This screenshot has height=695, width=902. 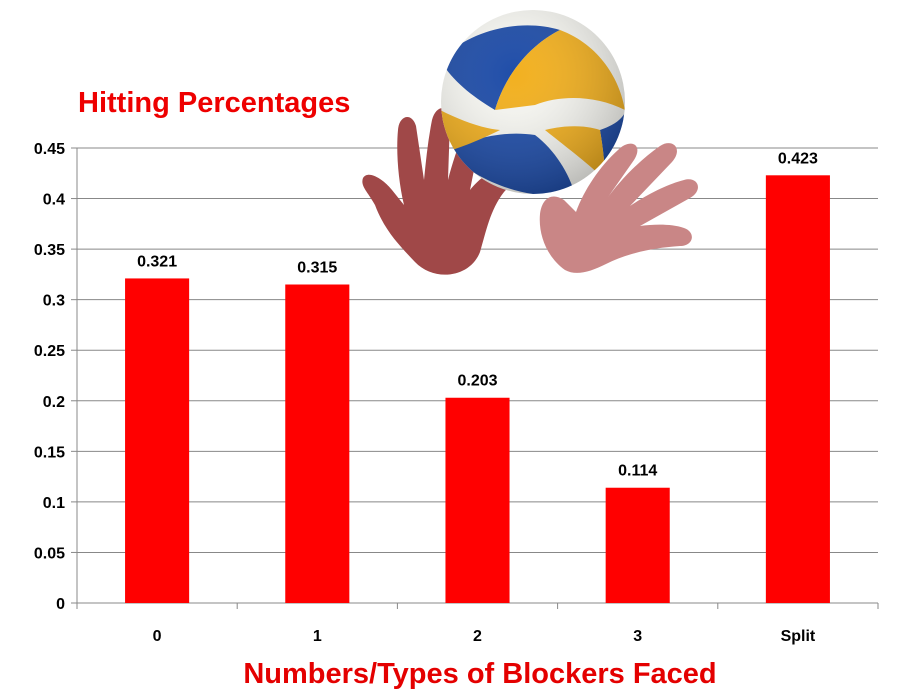 What do you see at coordinates (49, 250) in the screenshot?
I see `y-tick-label: 0.35` at bounding box center [49, 250].